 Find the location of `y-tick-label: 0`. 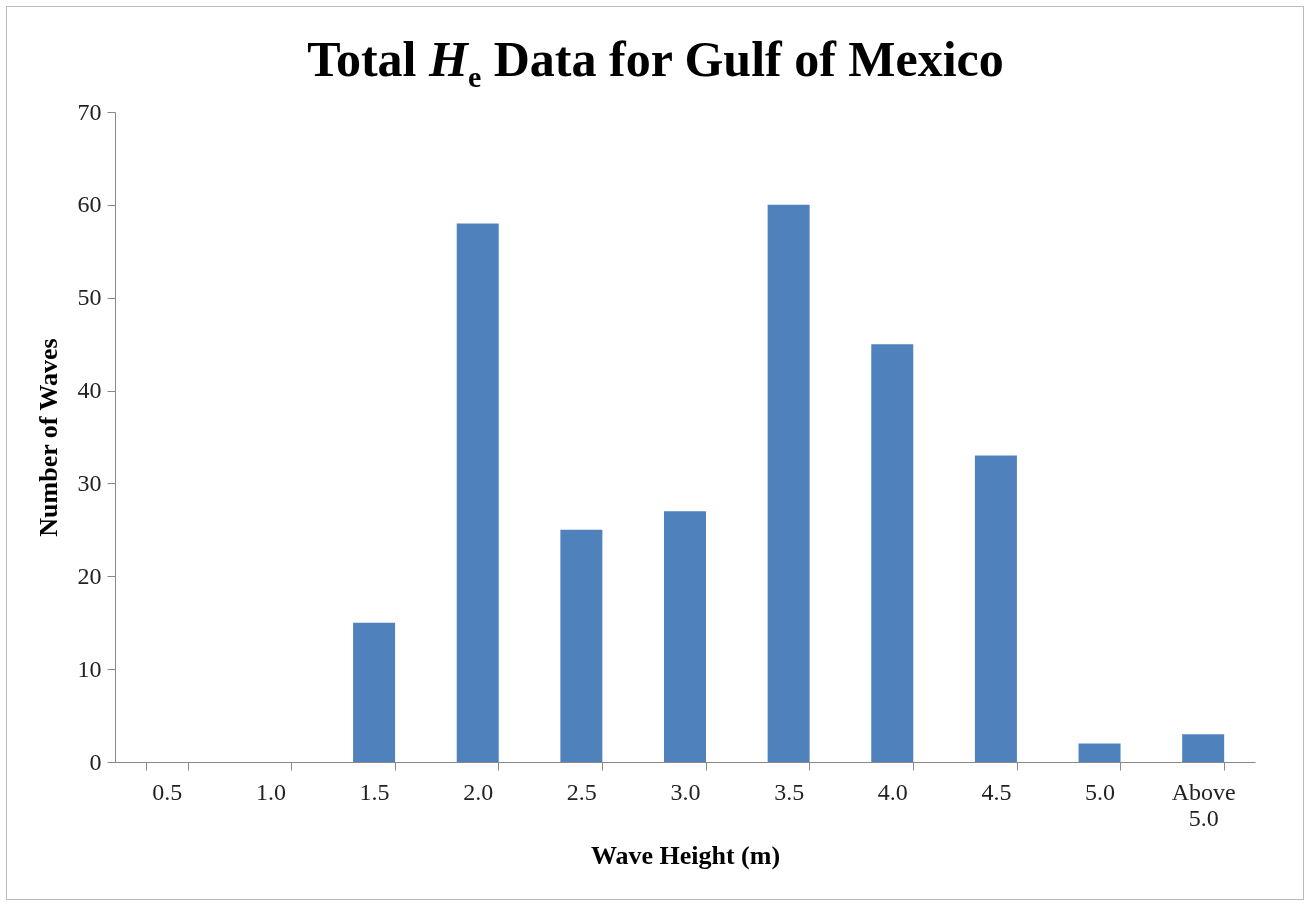

y-tick-label: 0 is located at coordinates (95, 761).